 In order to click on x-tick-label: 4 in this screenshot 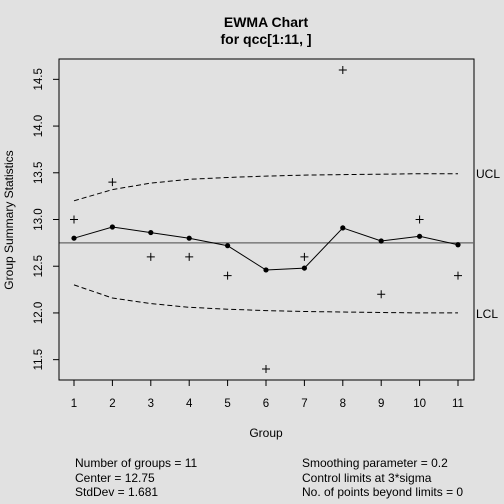, I will do `click(189, 404)`.